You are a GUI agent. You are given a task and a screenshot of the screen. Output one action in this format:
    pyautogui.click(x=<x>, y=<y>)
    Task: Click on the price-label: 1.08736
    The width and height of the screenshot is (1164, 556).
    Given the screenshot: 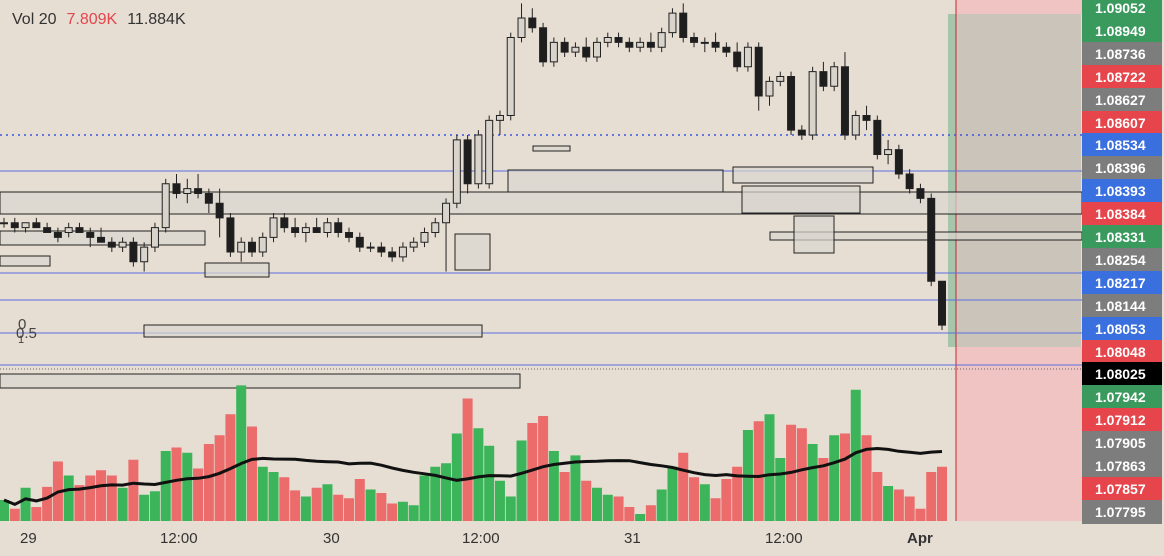 What is the action you would take?
    pyautogui.click(x=1122, y=53)
    